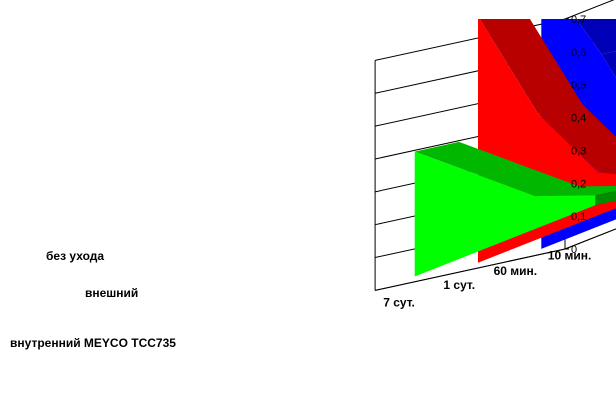  What do you see at coordinates (459, 285) in the screenshot?
I see `category-label: 1 сут.` at bounding box center [459, 285].